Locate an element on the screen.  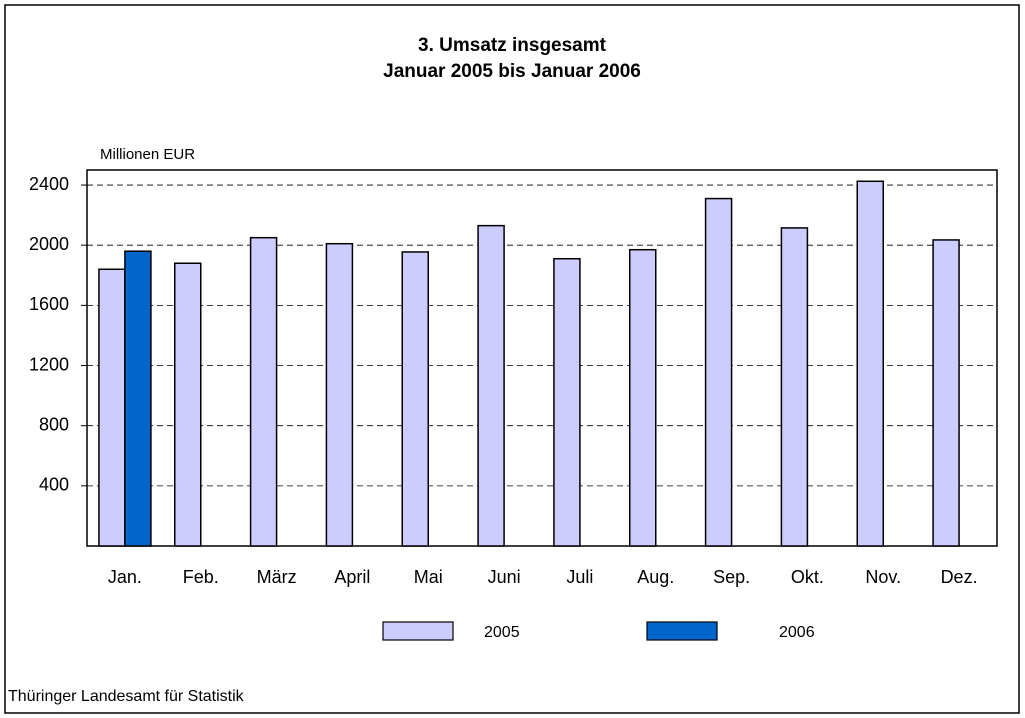
x-tick-label: Feb. is located at coordinates (201, 577).